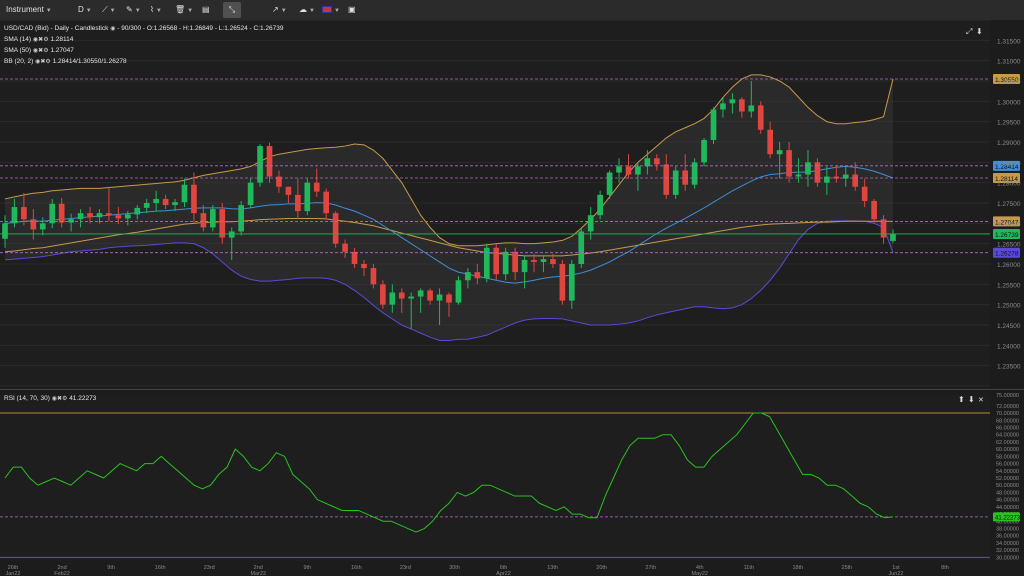  I want to click on price-tick-label: 1.30500, so click(1009, 82).